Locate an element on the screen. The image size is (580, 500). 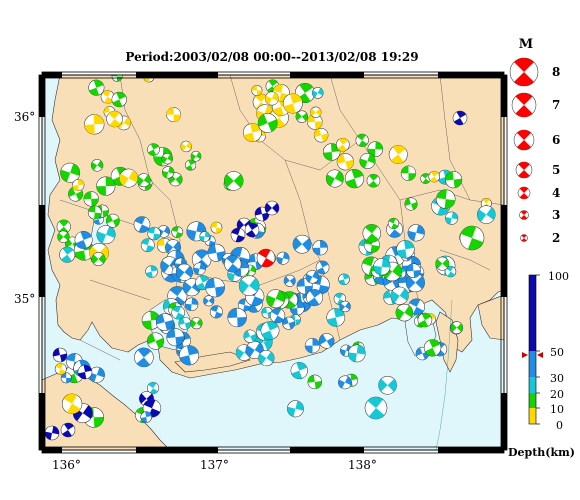
magnitude-legend-label-3: 3 is located at coordinates (556, 215).